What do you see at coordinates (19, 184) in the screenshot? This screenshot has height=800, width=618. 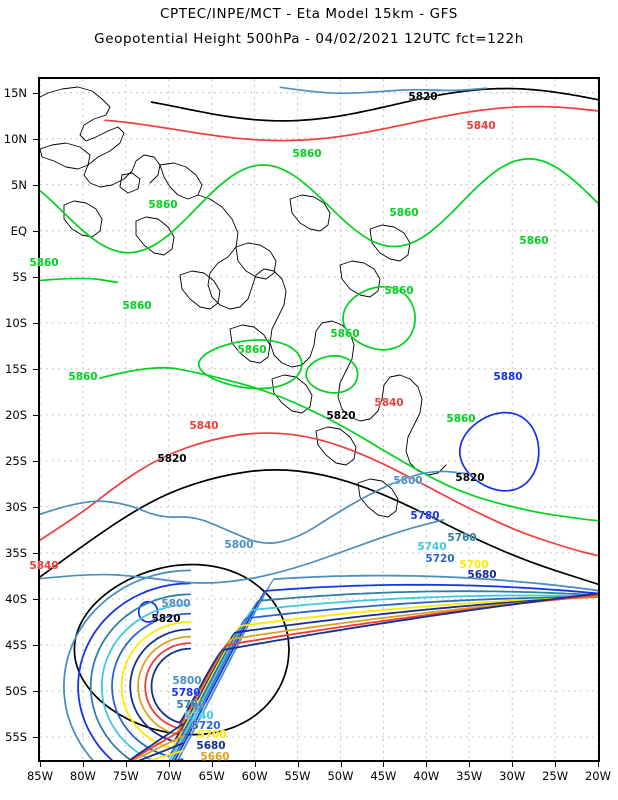 I see `y-axis-label: 5N` at bounding box center [19, 184].